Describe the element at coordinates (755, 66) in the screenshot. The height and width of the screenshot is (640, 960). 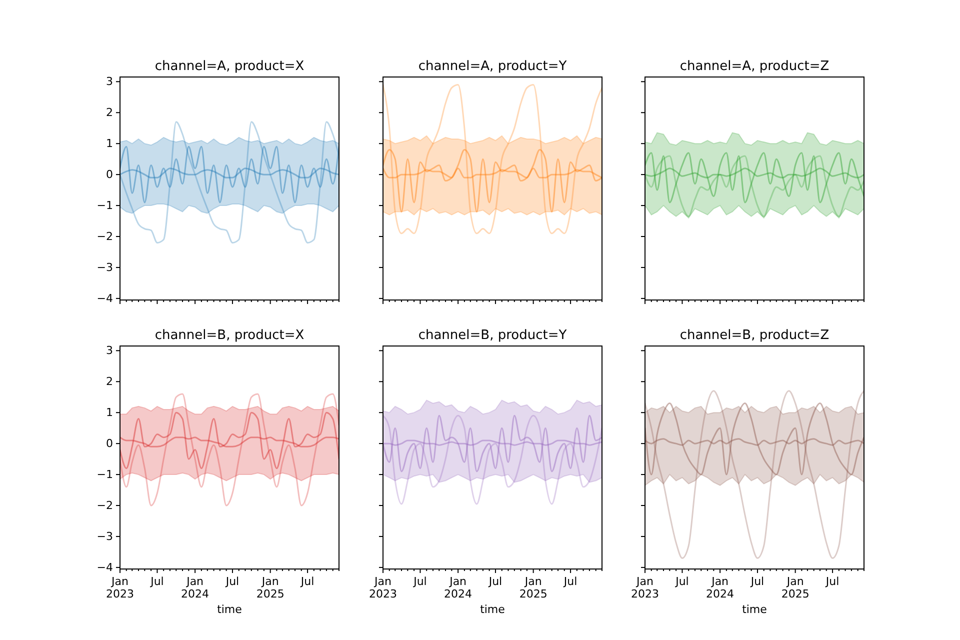
I see `chart-title: channel=A, product=Z` at that location.